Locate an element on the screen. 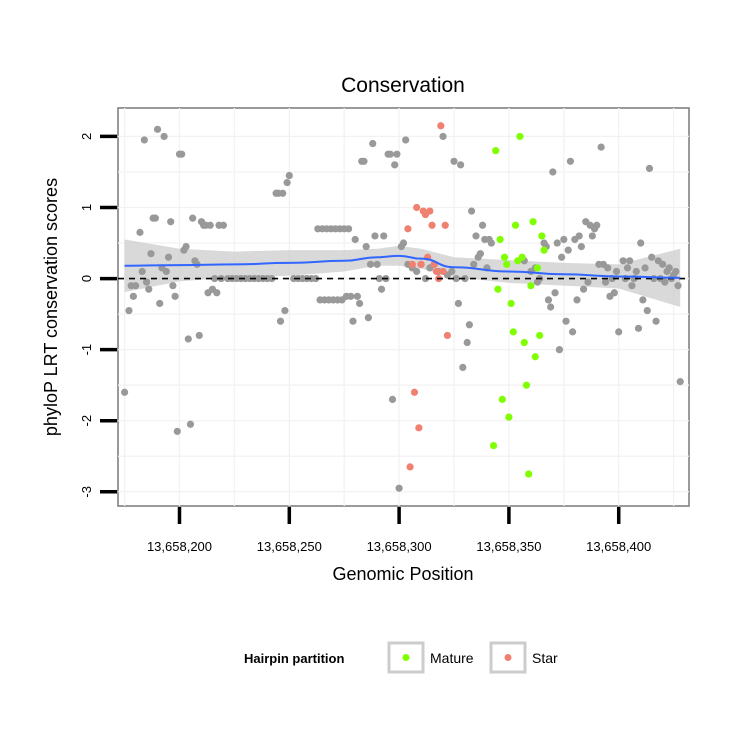 The width and height of the screenshot is (750, 750). smooth-curve is located at coordinates (402, 266).